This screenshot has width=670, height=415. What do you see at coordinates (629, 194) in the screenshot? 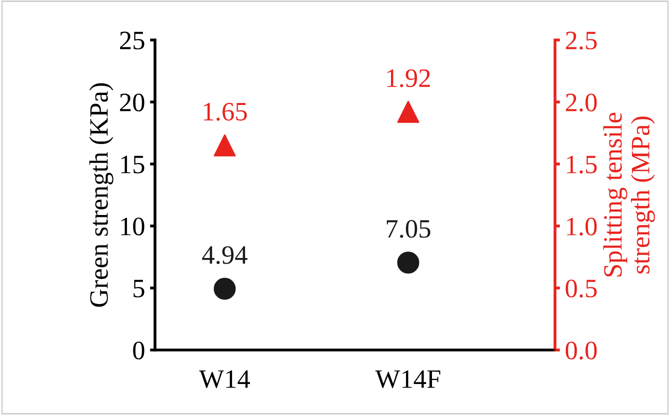
I see `y2-axis-title: Splitting tensile strength (MPa)` at bounding box center [629, 194].